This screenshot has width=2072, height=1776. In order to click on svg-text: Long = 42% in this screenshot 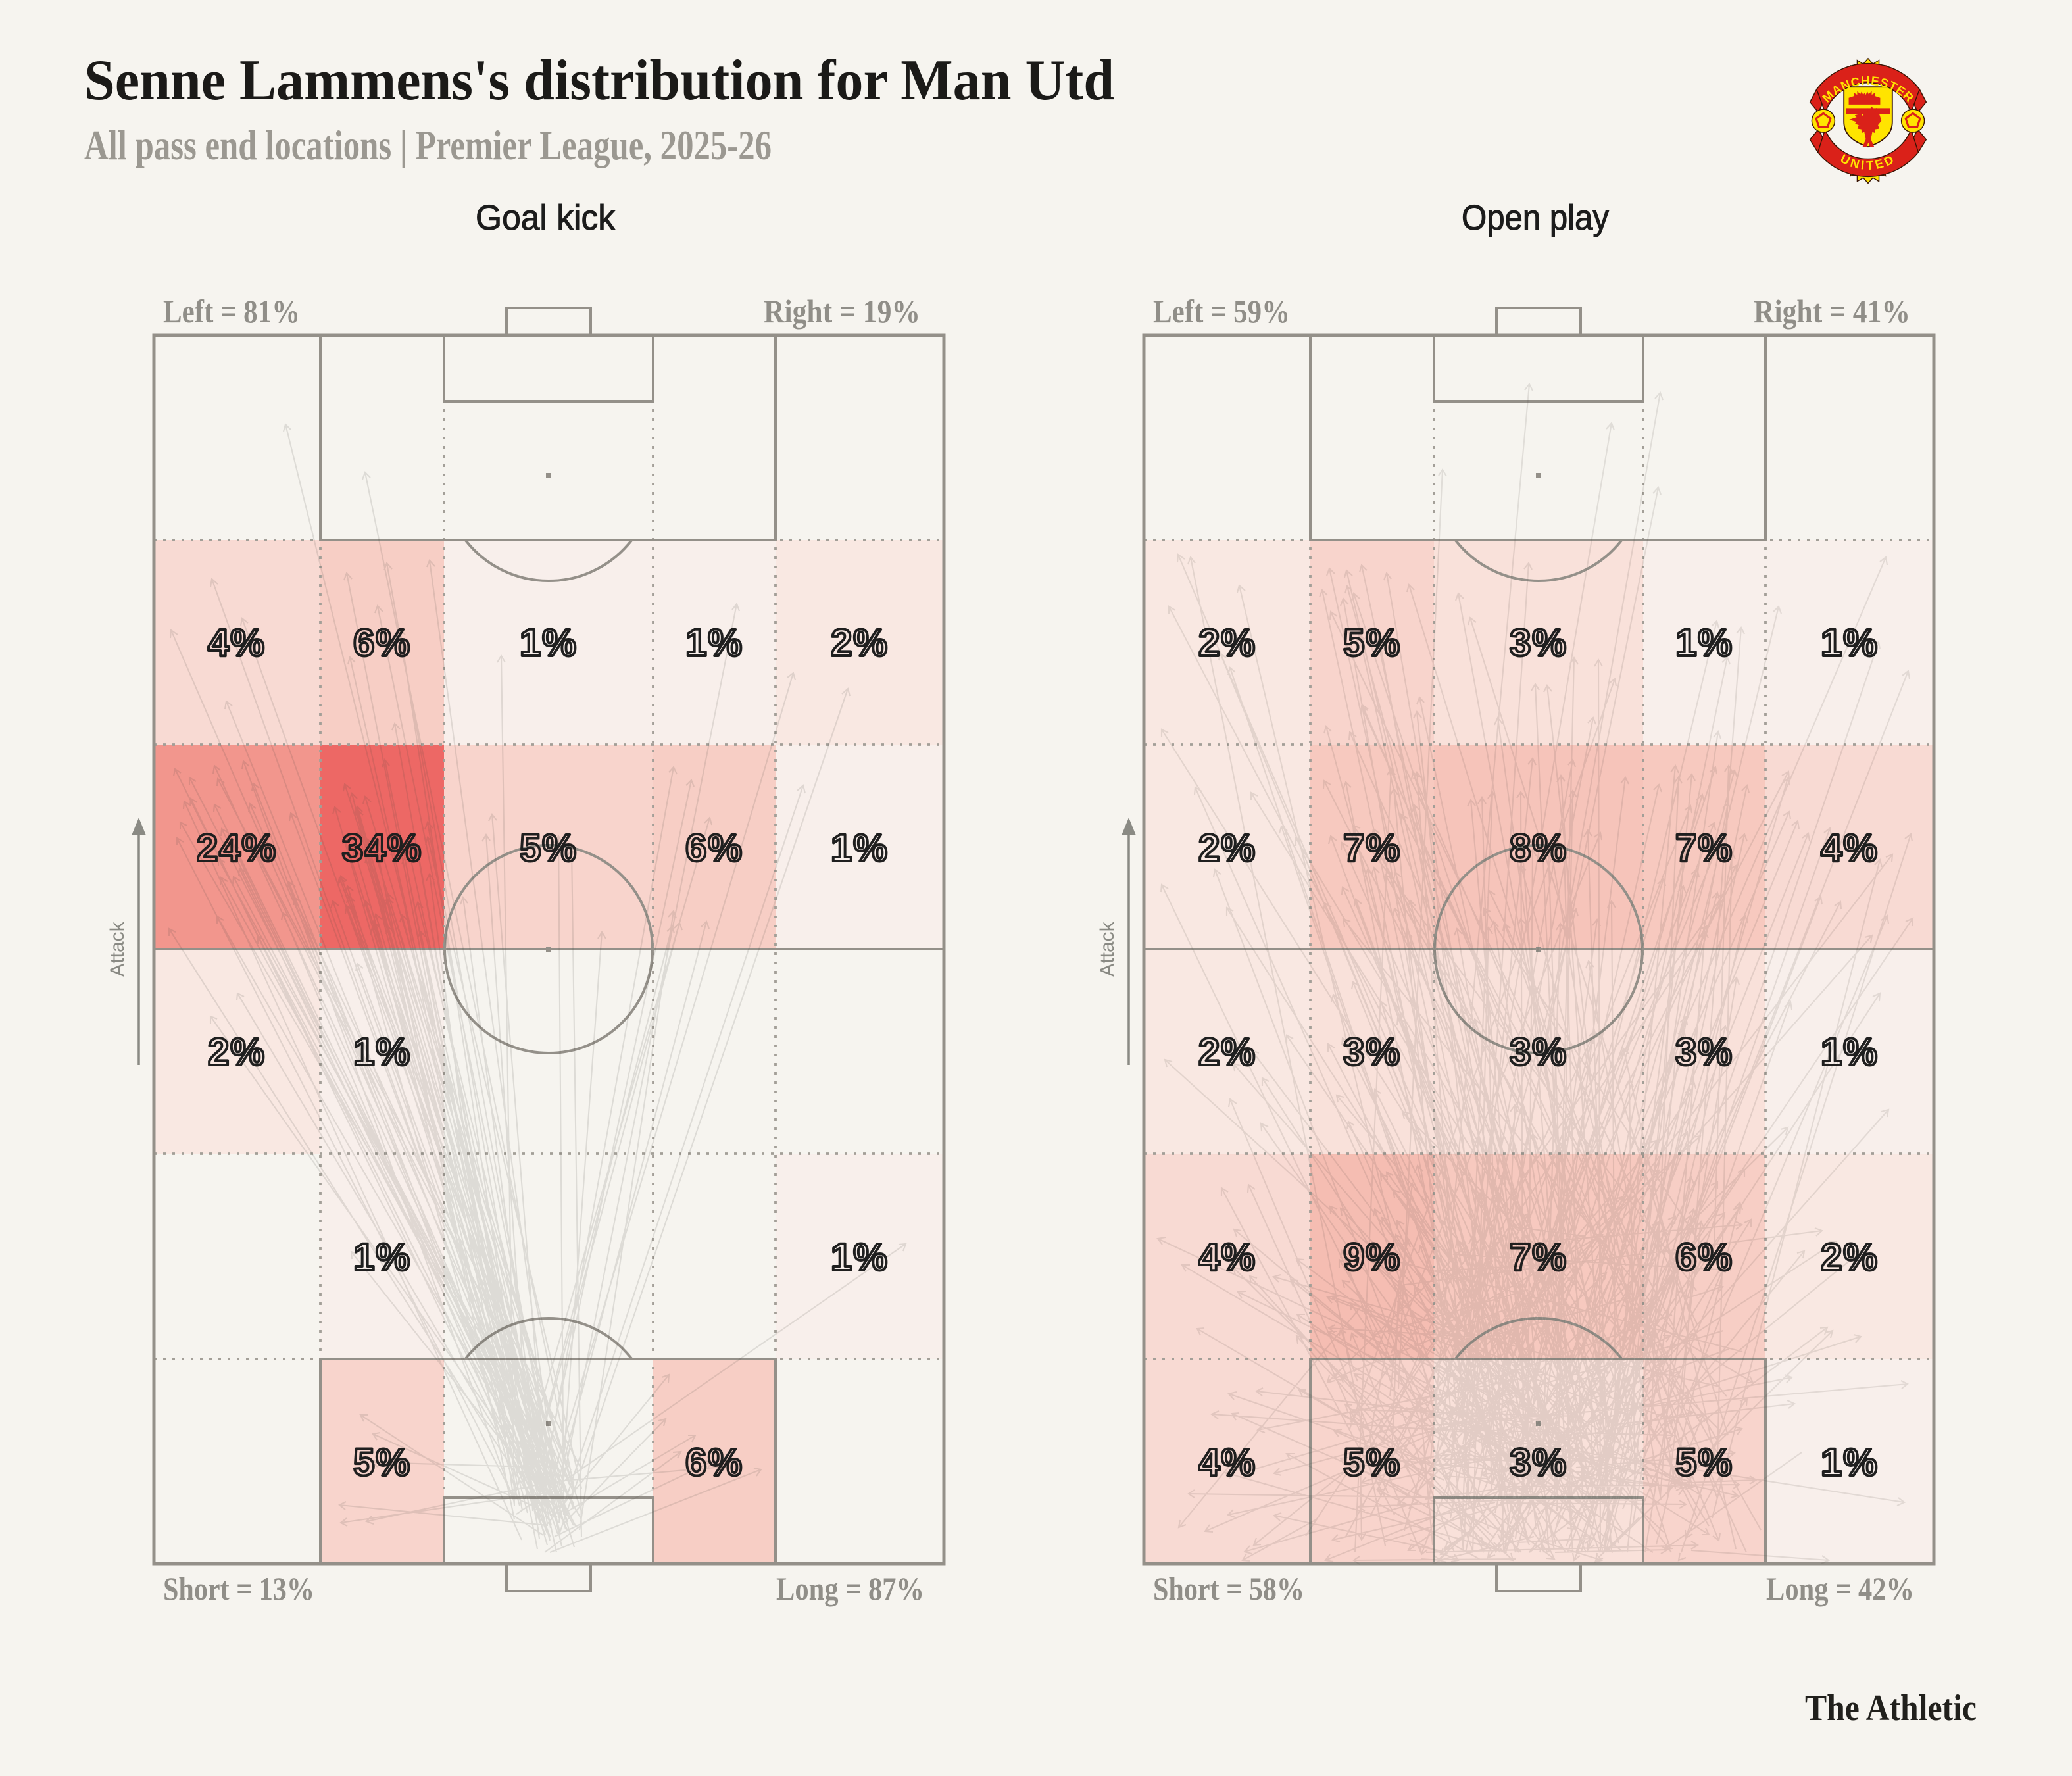, I will do `click(1840, 1588)`.